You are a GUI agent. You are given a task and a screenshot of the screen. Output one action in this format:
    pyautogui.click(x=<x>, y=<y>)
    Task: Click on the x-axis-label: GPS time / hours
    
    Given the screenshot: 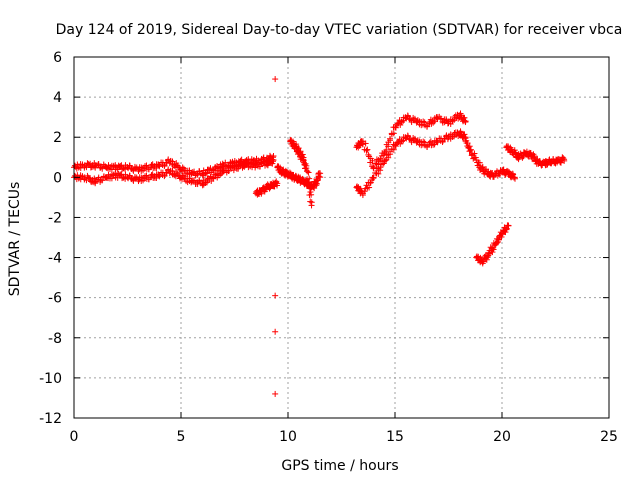 What is the action you would take?
    pyautogui.click(x=339, y=466)
    